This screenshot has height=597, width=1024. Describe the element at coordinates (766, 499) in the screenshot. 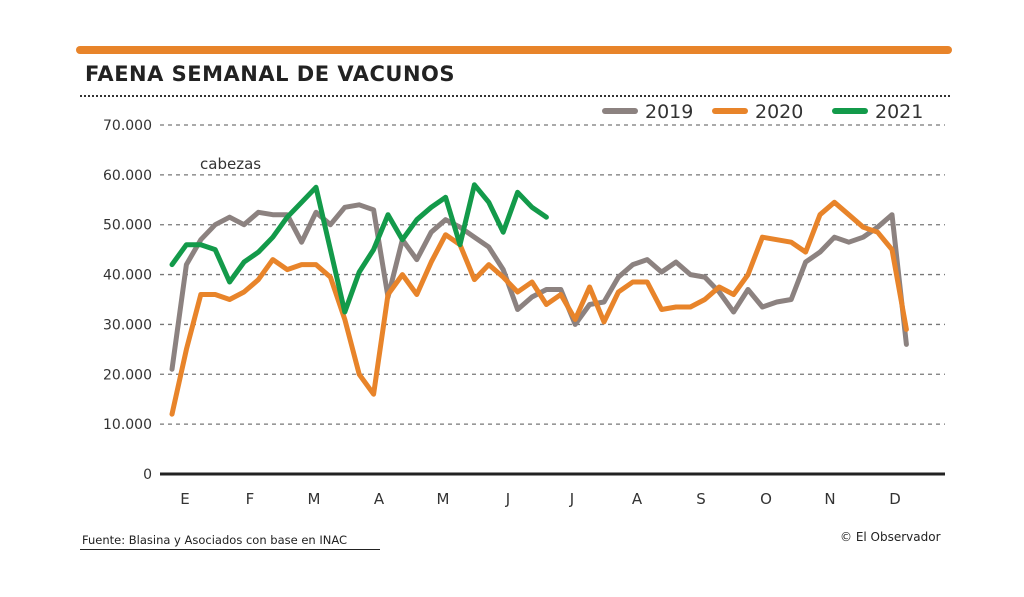

I see `x-tick-label: O` at that location.